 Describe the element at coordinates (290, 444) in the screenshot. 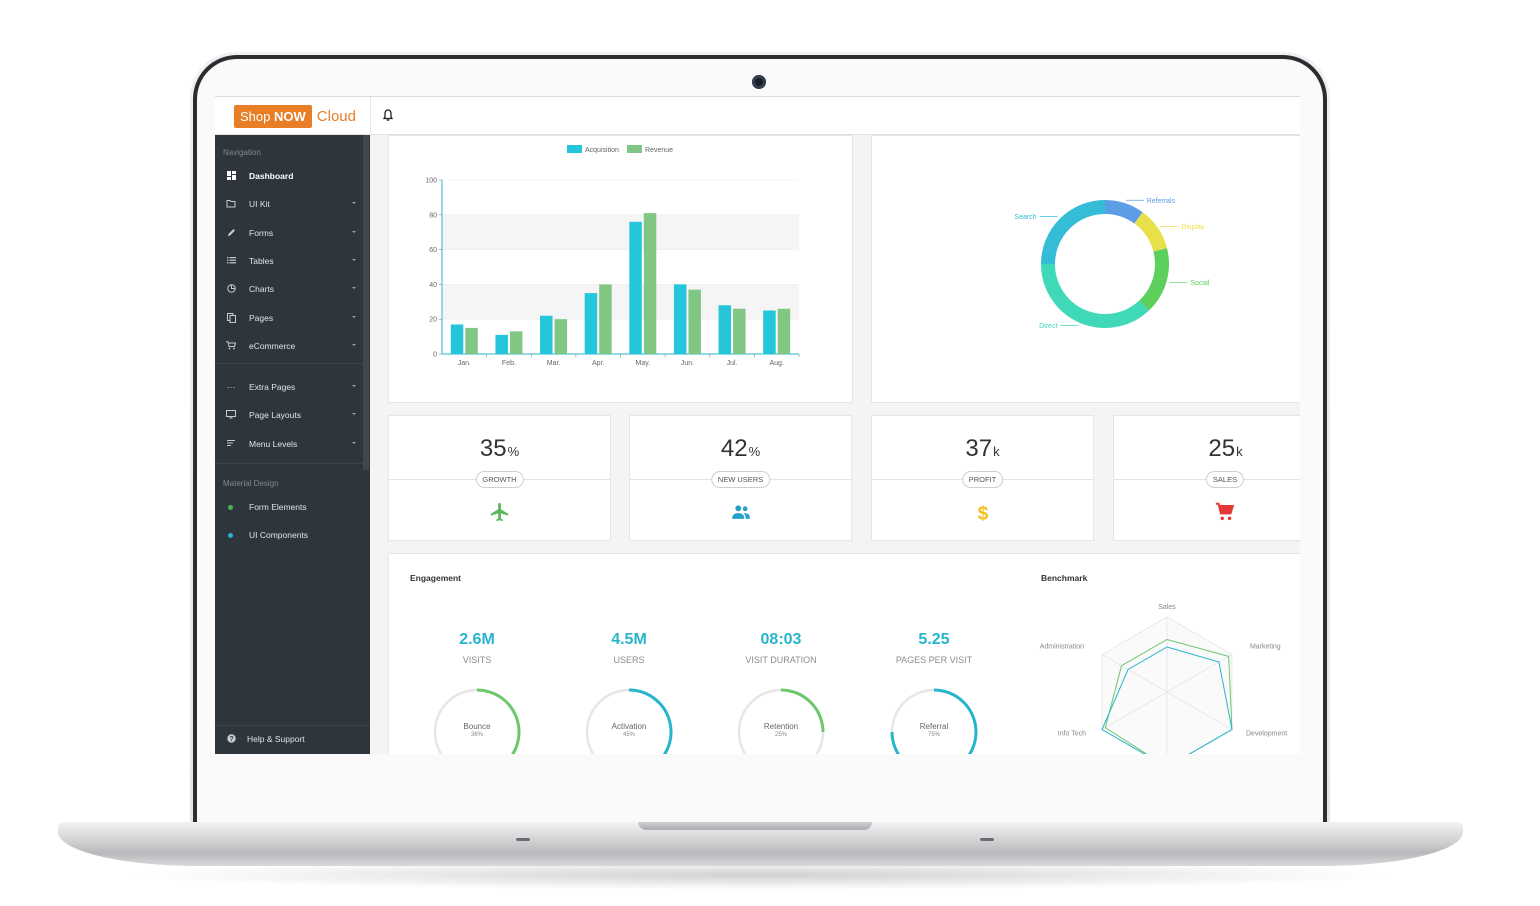

I see `sidebar-item-menu-levels: Menu Levels` at that location.